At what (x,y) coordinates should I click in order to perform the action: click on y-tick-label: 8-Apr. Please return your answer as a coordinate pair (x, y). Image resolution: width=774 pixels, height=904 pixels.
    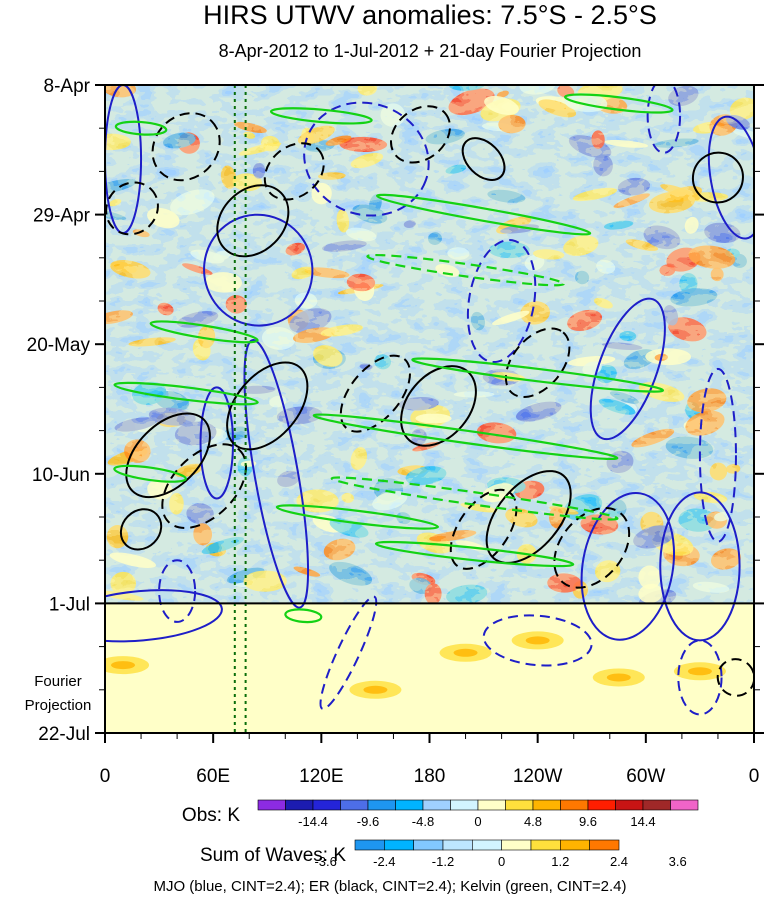
    Looking at the image, I should click on (67, 86).